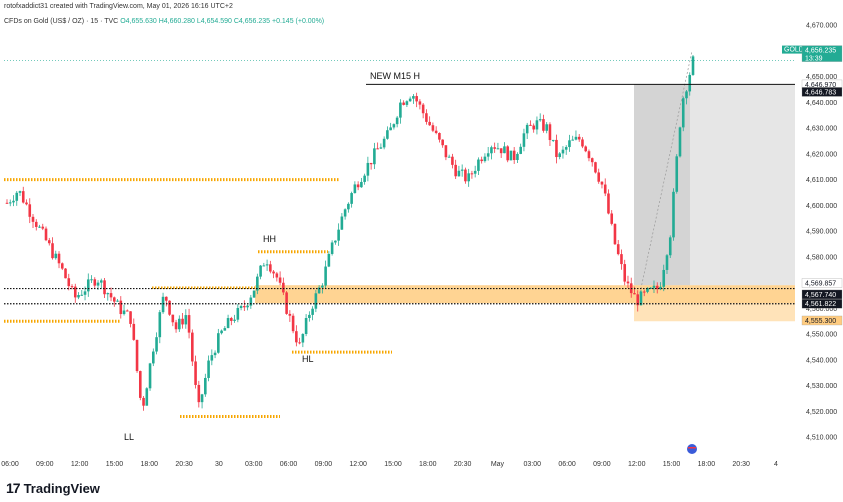 This screenshot has width=843, height=502. I want to click on symbol-name: CFDs on Gold (US$ / OZ) · 15 · TVC, so click(61, 21).